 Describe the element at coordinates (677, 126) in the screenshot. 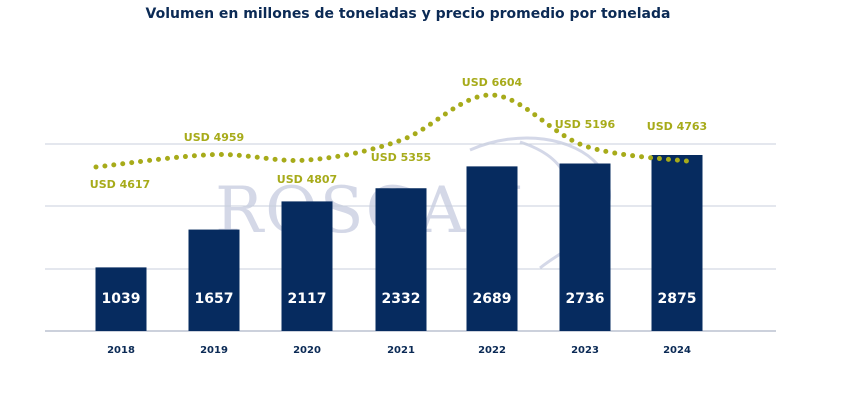

I see `price-label: USD 4763` at that location.